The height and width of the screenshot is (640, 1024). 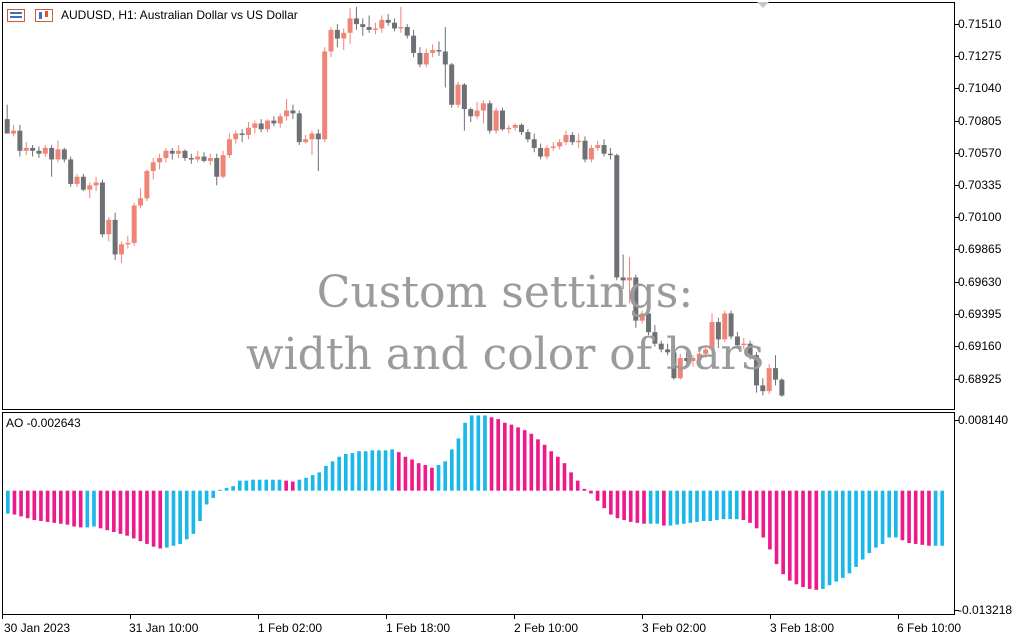 What do you see at coordinates (985, 610) in the screenshot?
I see `ao-axis-min-label: -0.013218` at bounding box center [985, 610].